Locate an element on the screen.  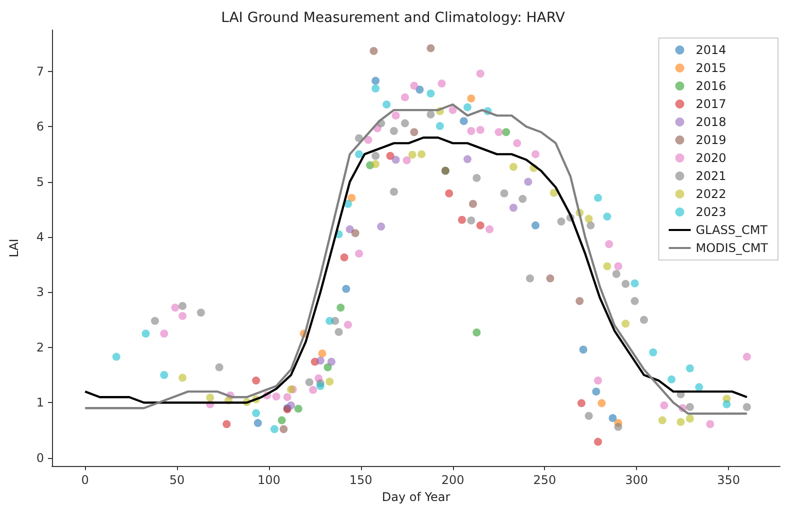
legend-label: 2019 is located at coordinates (711, 140).